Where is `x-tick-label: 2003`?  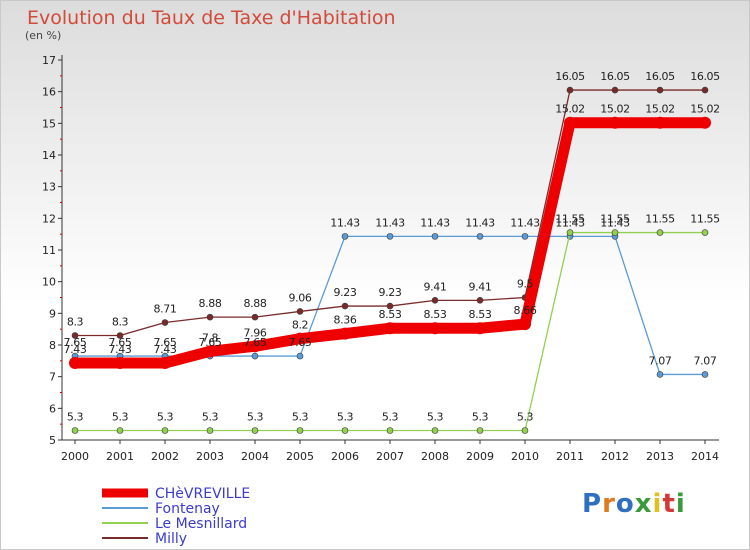 x-tick-label: 2003 is located at coordinates (210, 456).